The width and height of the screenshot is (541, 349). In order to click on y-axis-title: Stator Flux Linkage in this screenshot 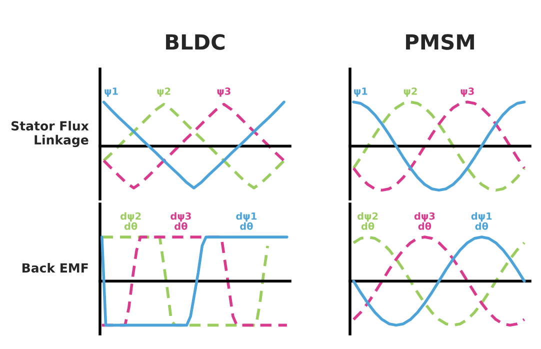, I will do `click(50, 134)`.